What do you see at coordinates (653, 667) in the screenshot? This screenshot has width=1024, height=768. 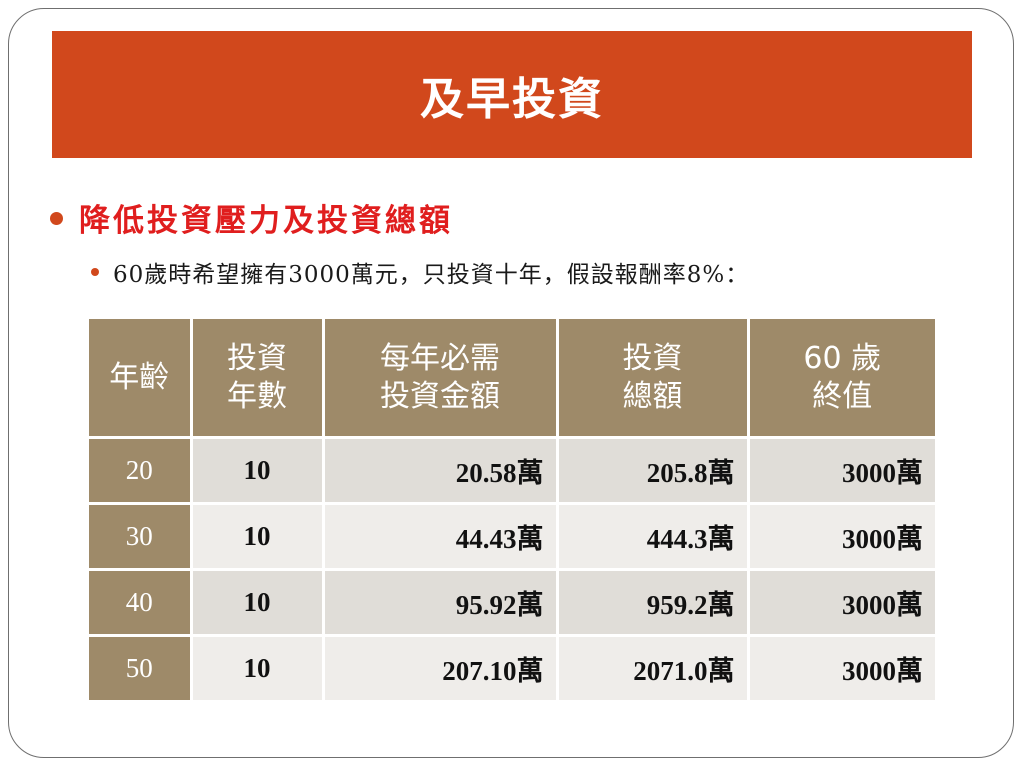 I see `cell-total: 2071.0萬` at bounding box center [653, 667].